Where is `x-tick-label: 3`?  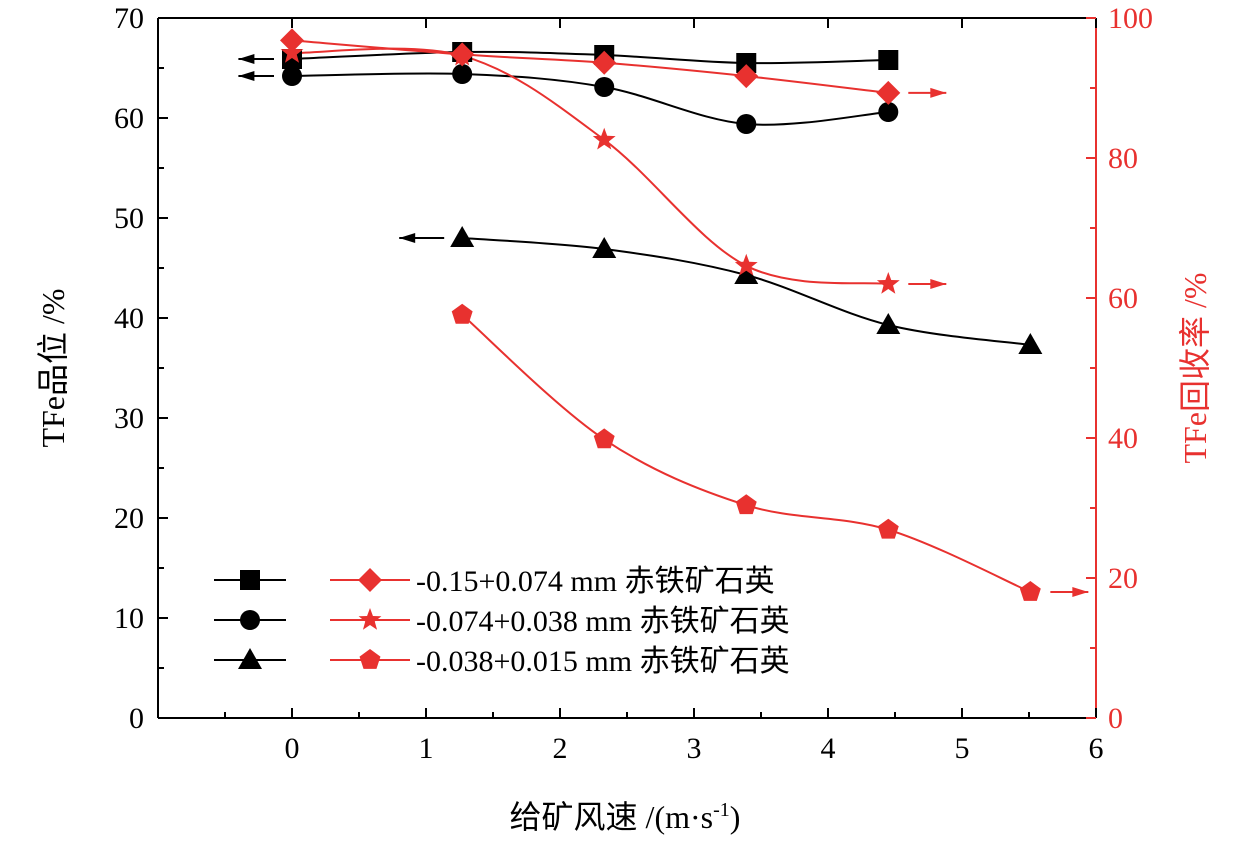
x-tick-label: 3 is located at coordinates (694, 748).